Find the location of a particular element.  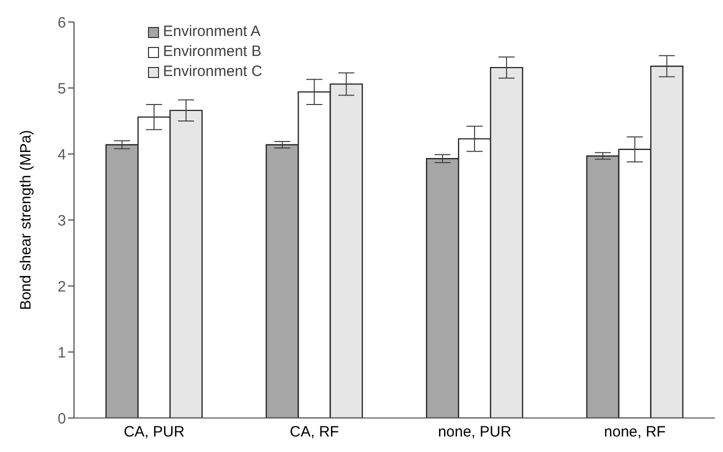

x-tick-label: CA, PUR is located at coordinates (154, 432).